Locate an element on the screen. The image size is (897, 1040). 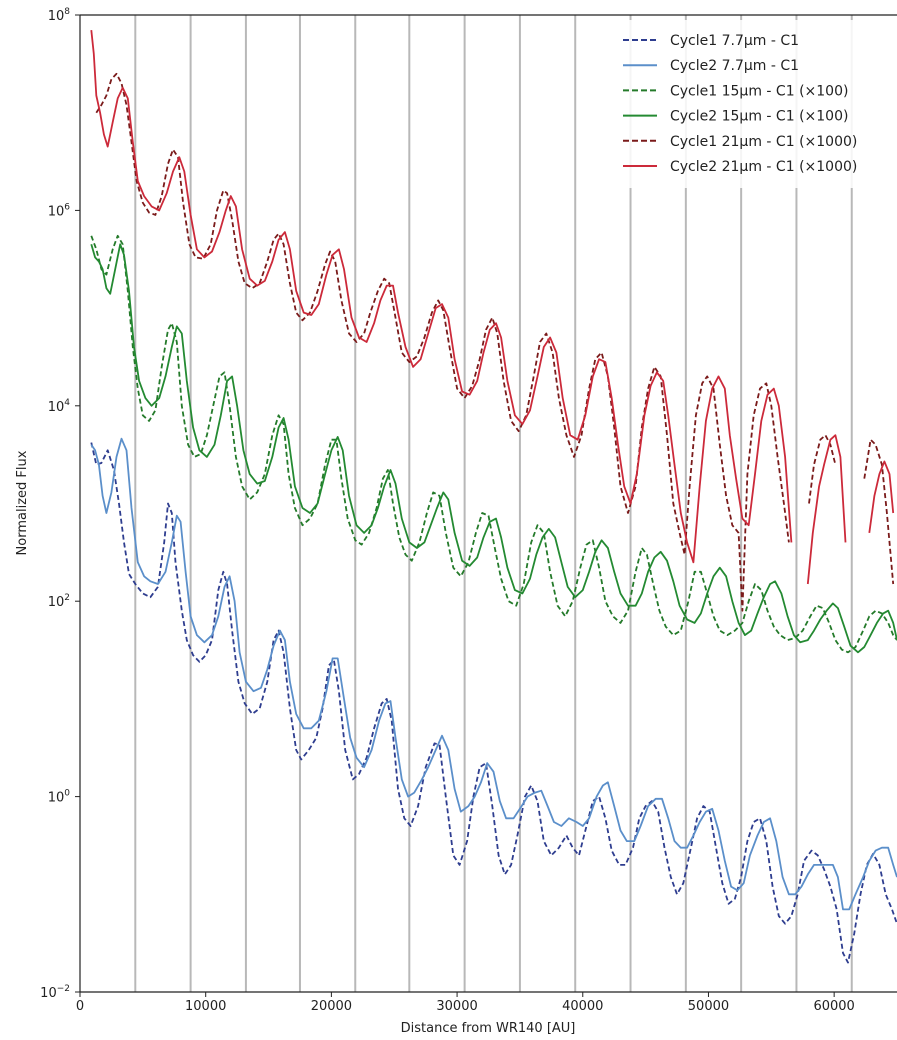
x-tick-label: 30000 is located at coordinates (456, 1006).